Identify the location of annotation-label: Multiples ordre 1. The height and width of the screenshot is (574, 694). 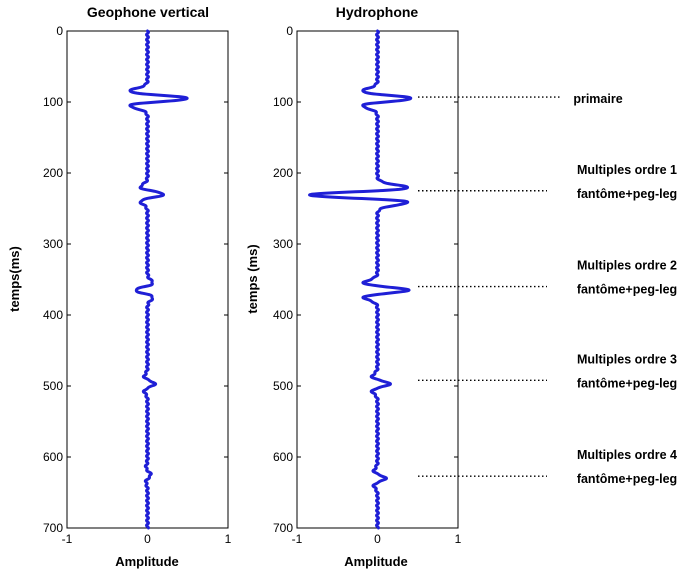
(627, 170).